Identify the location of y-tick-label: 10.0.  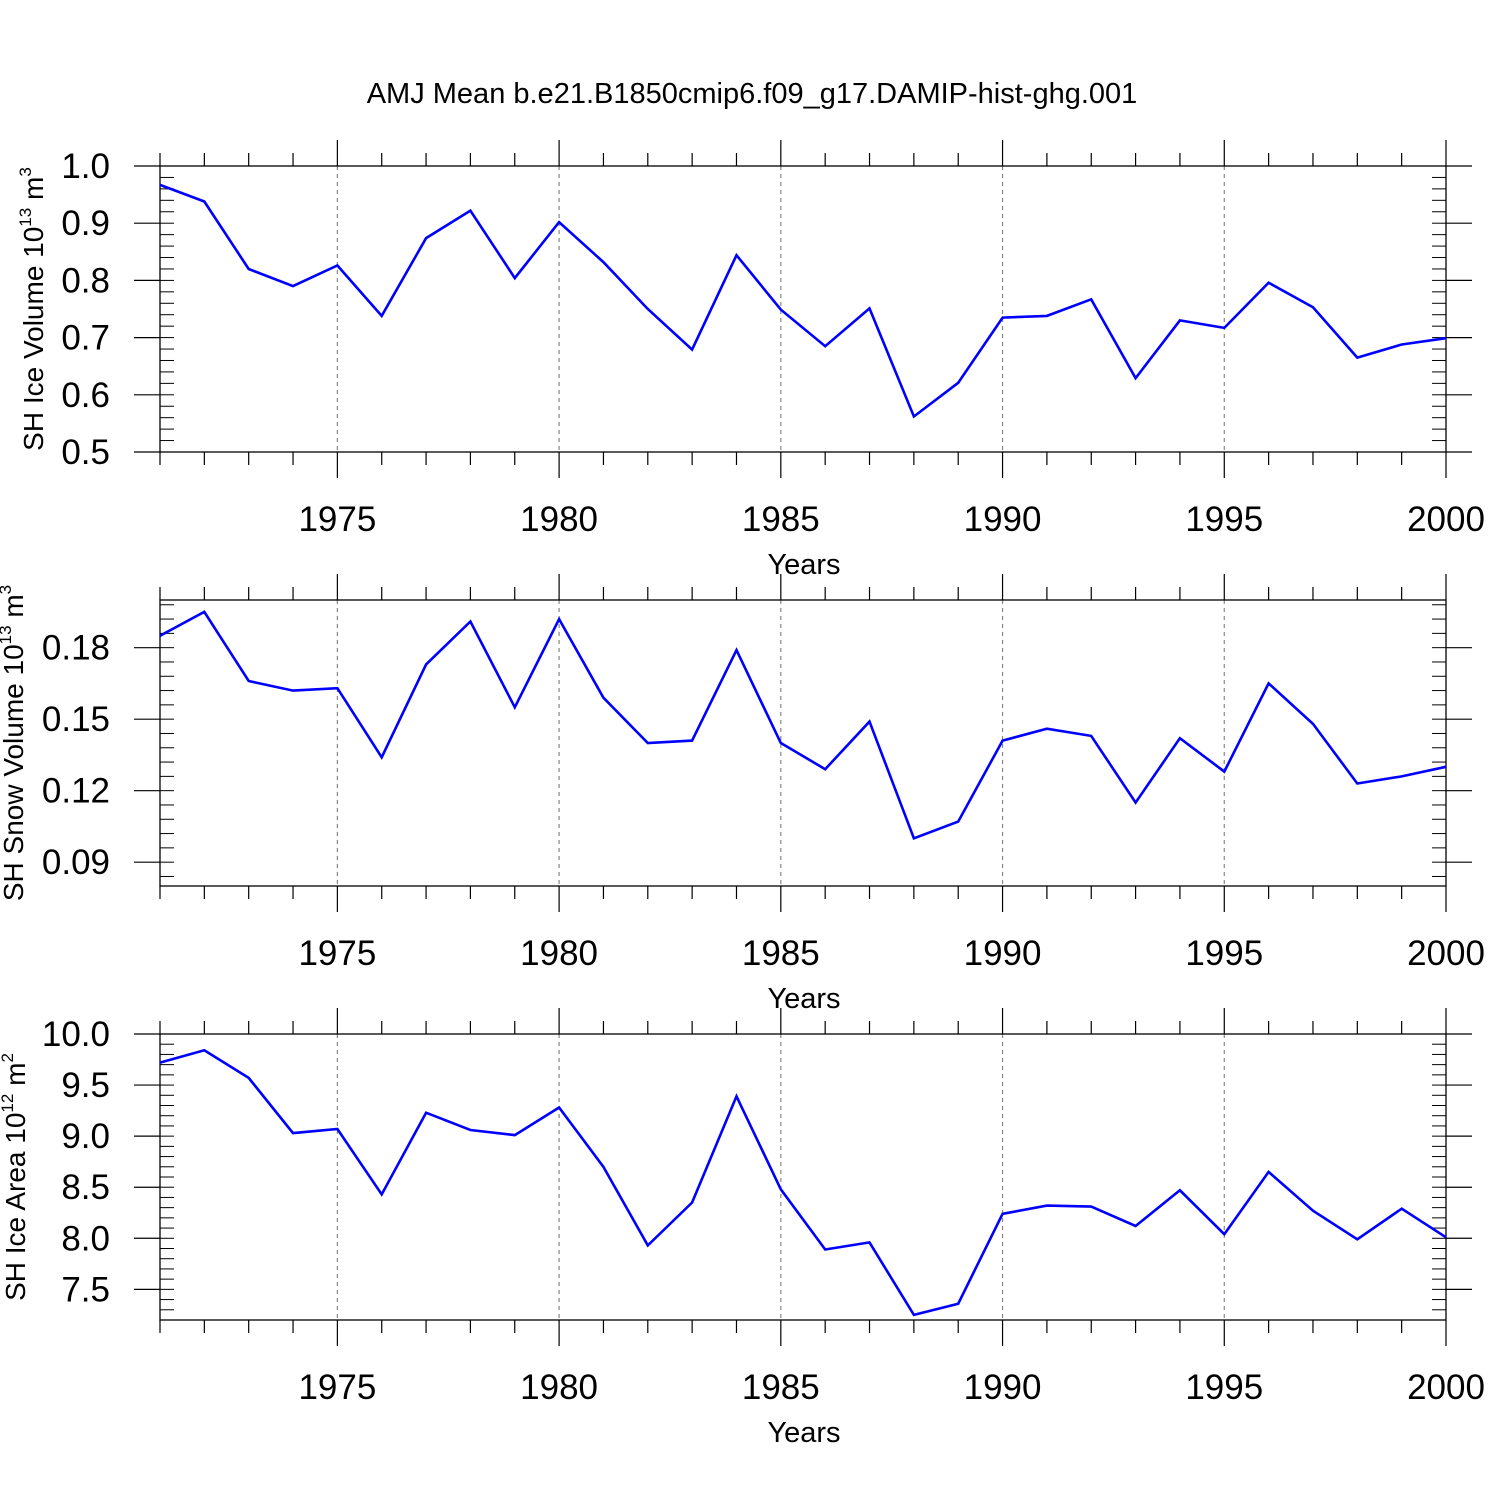
(76, 1034).